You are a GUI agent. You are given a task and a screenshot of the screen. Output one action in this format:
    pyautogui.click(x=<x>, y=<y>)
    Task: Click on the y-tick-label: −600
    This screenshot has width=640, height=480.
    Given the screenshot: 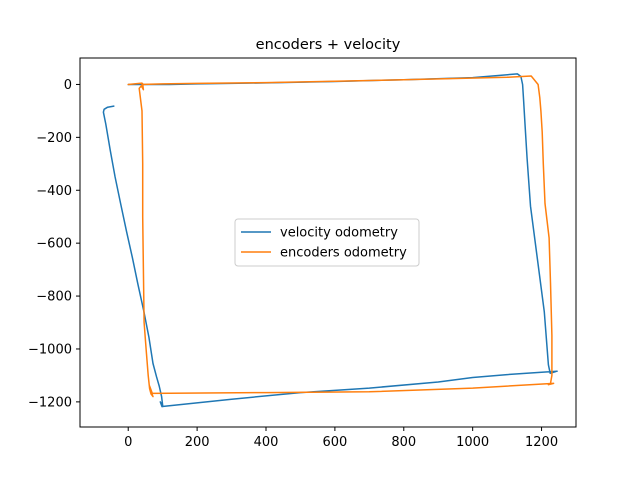 What is the action you would take?
    pyautogui.click(x=54, y=244)
    